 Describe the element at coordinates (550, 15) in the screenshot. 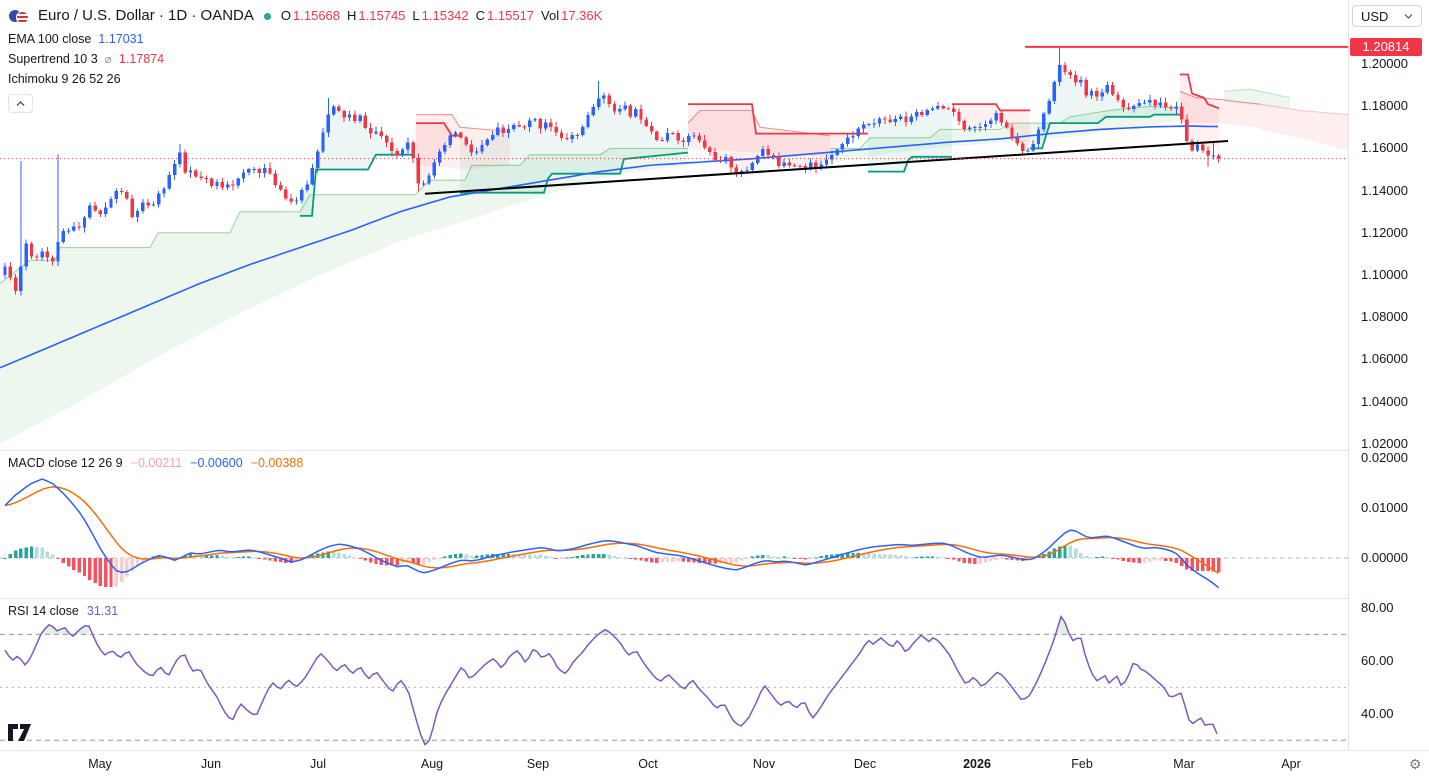

I see `volume-label: Vol` at that location.